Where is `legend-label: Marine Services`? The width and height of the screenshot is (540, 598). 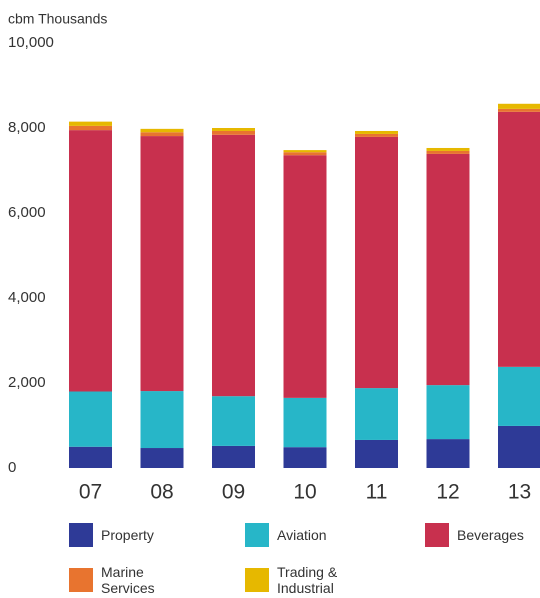
legend-label: Marine Services is located at coordinates (128, 580).